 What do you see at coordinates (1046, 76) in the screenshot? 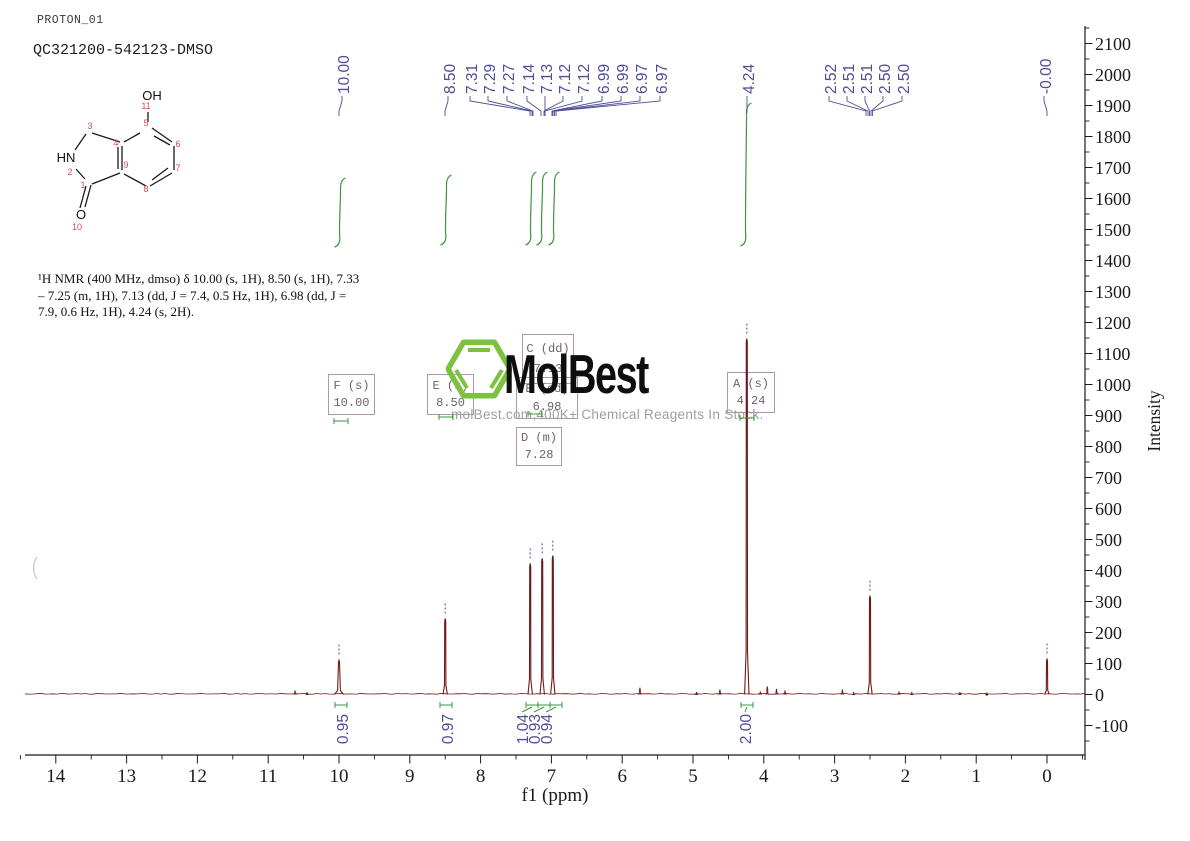
I see `peak-pick-label: -0.00` at bounding box center [1046, 76].